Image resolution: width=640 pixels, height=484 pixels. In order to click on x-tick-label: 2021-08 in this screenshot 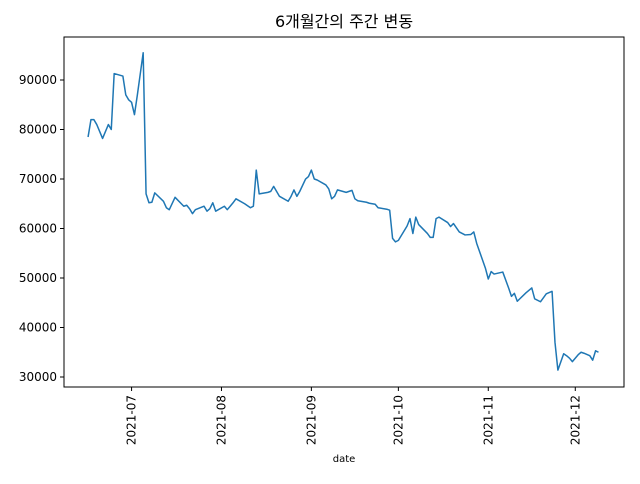, I will do `click(221, 420)`.